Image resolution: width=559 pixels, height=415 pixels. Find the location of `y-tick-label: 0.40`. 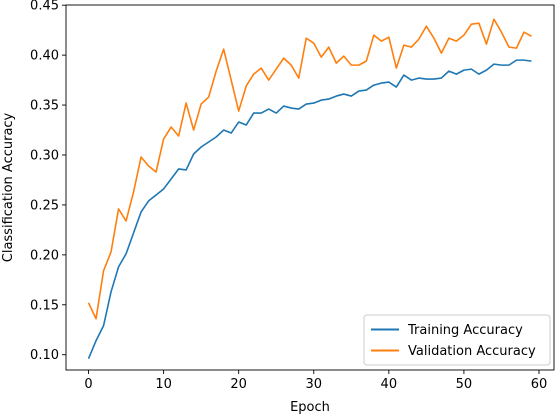

y-tick-label: 0.40 is located at coordinates (44, 56).